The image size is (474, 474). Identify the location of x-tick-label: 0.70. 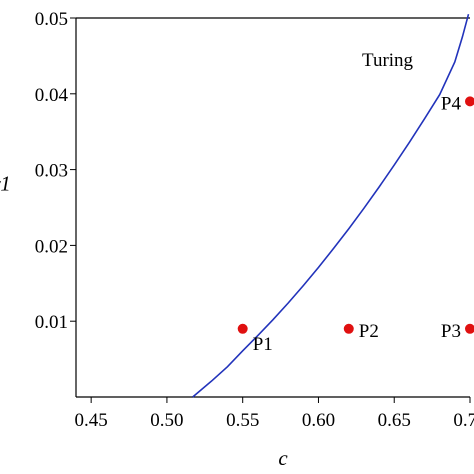
(463, 420).